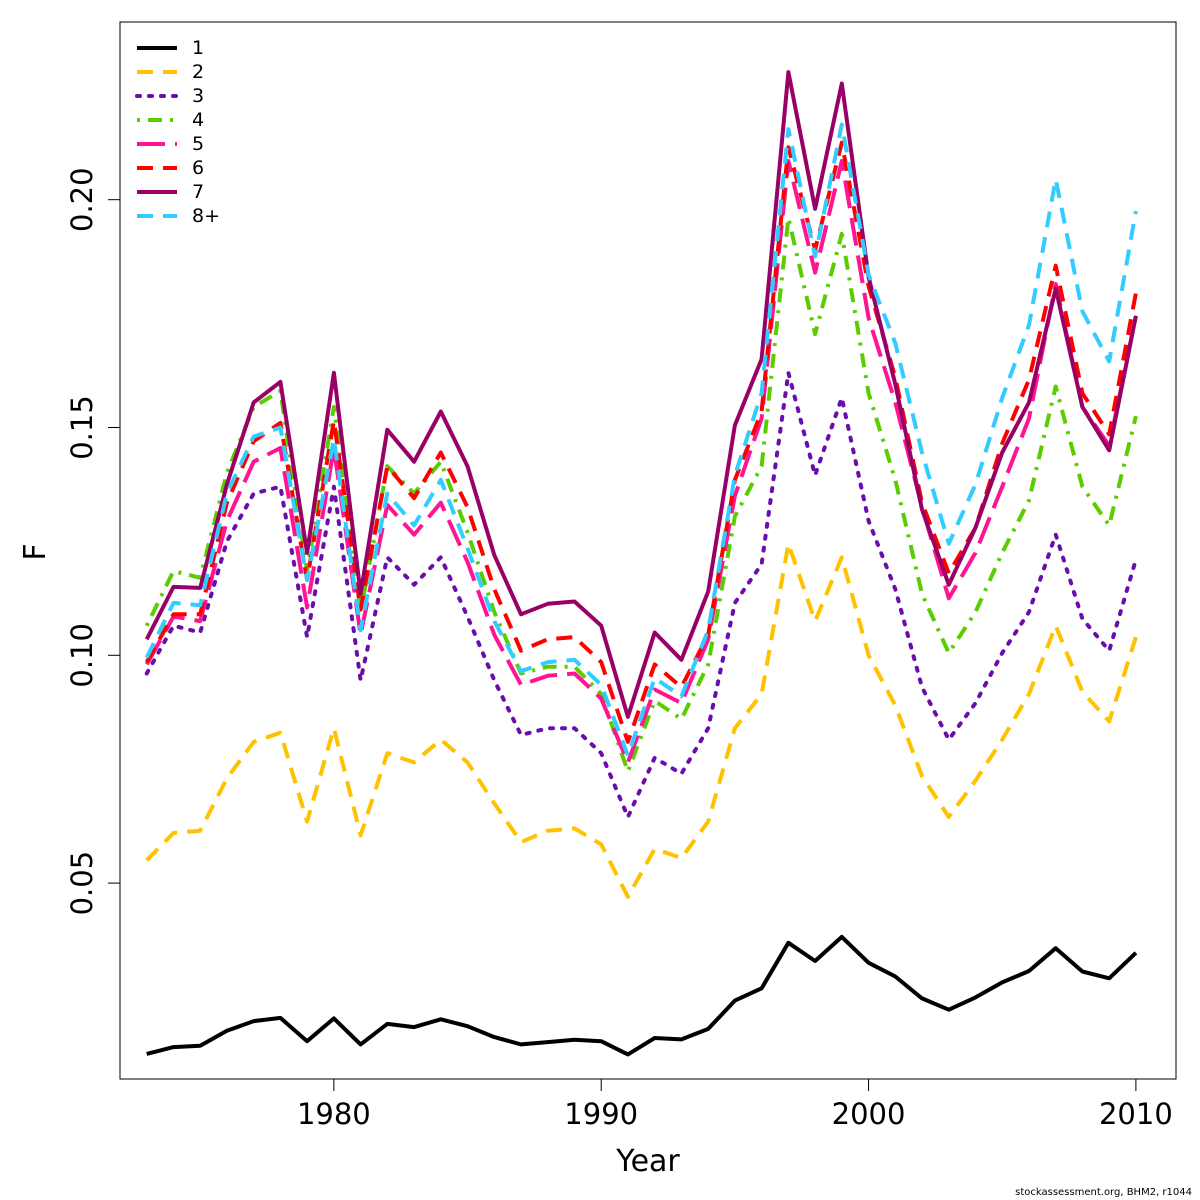 The image size is (1200, 1200). What do you see at coordinates (735, 1105) in the screenshot?
I see `x-axis: 1980 1990 2000 2010` at bounding box center [735, 1105].